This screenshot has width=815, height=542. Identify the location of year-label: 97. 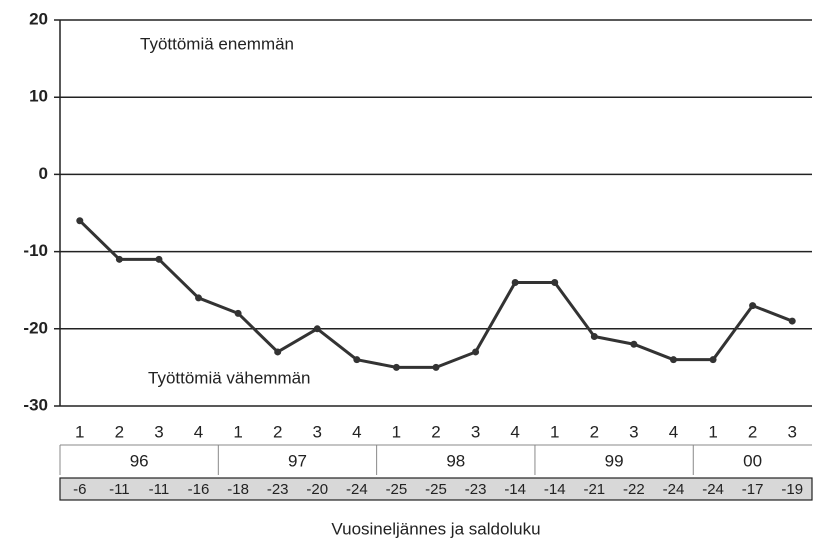
(297, 460).